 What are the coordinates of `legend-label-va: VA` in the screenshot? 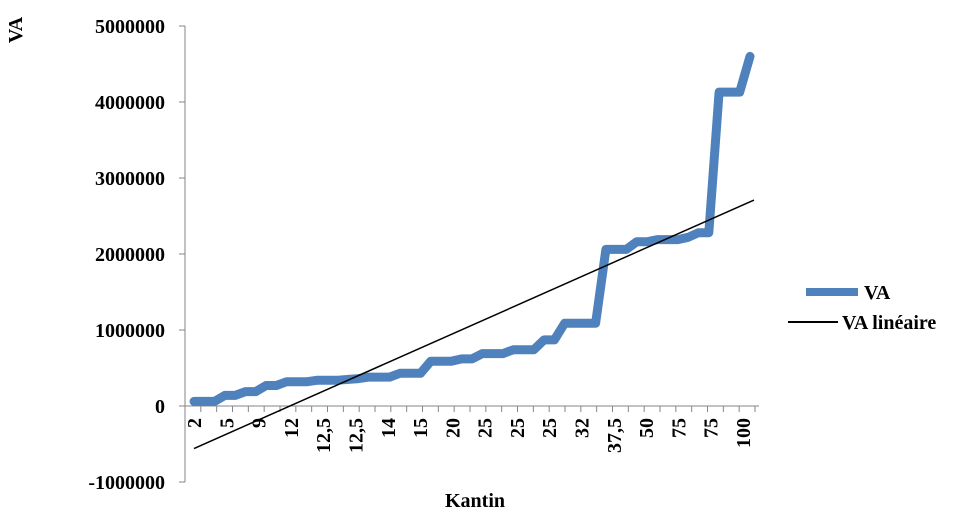 It's located at (877, 293).